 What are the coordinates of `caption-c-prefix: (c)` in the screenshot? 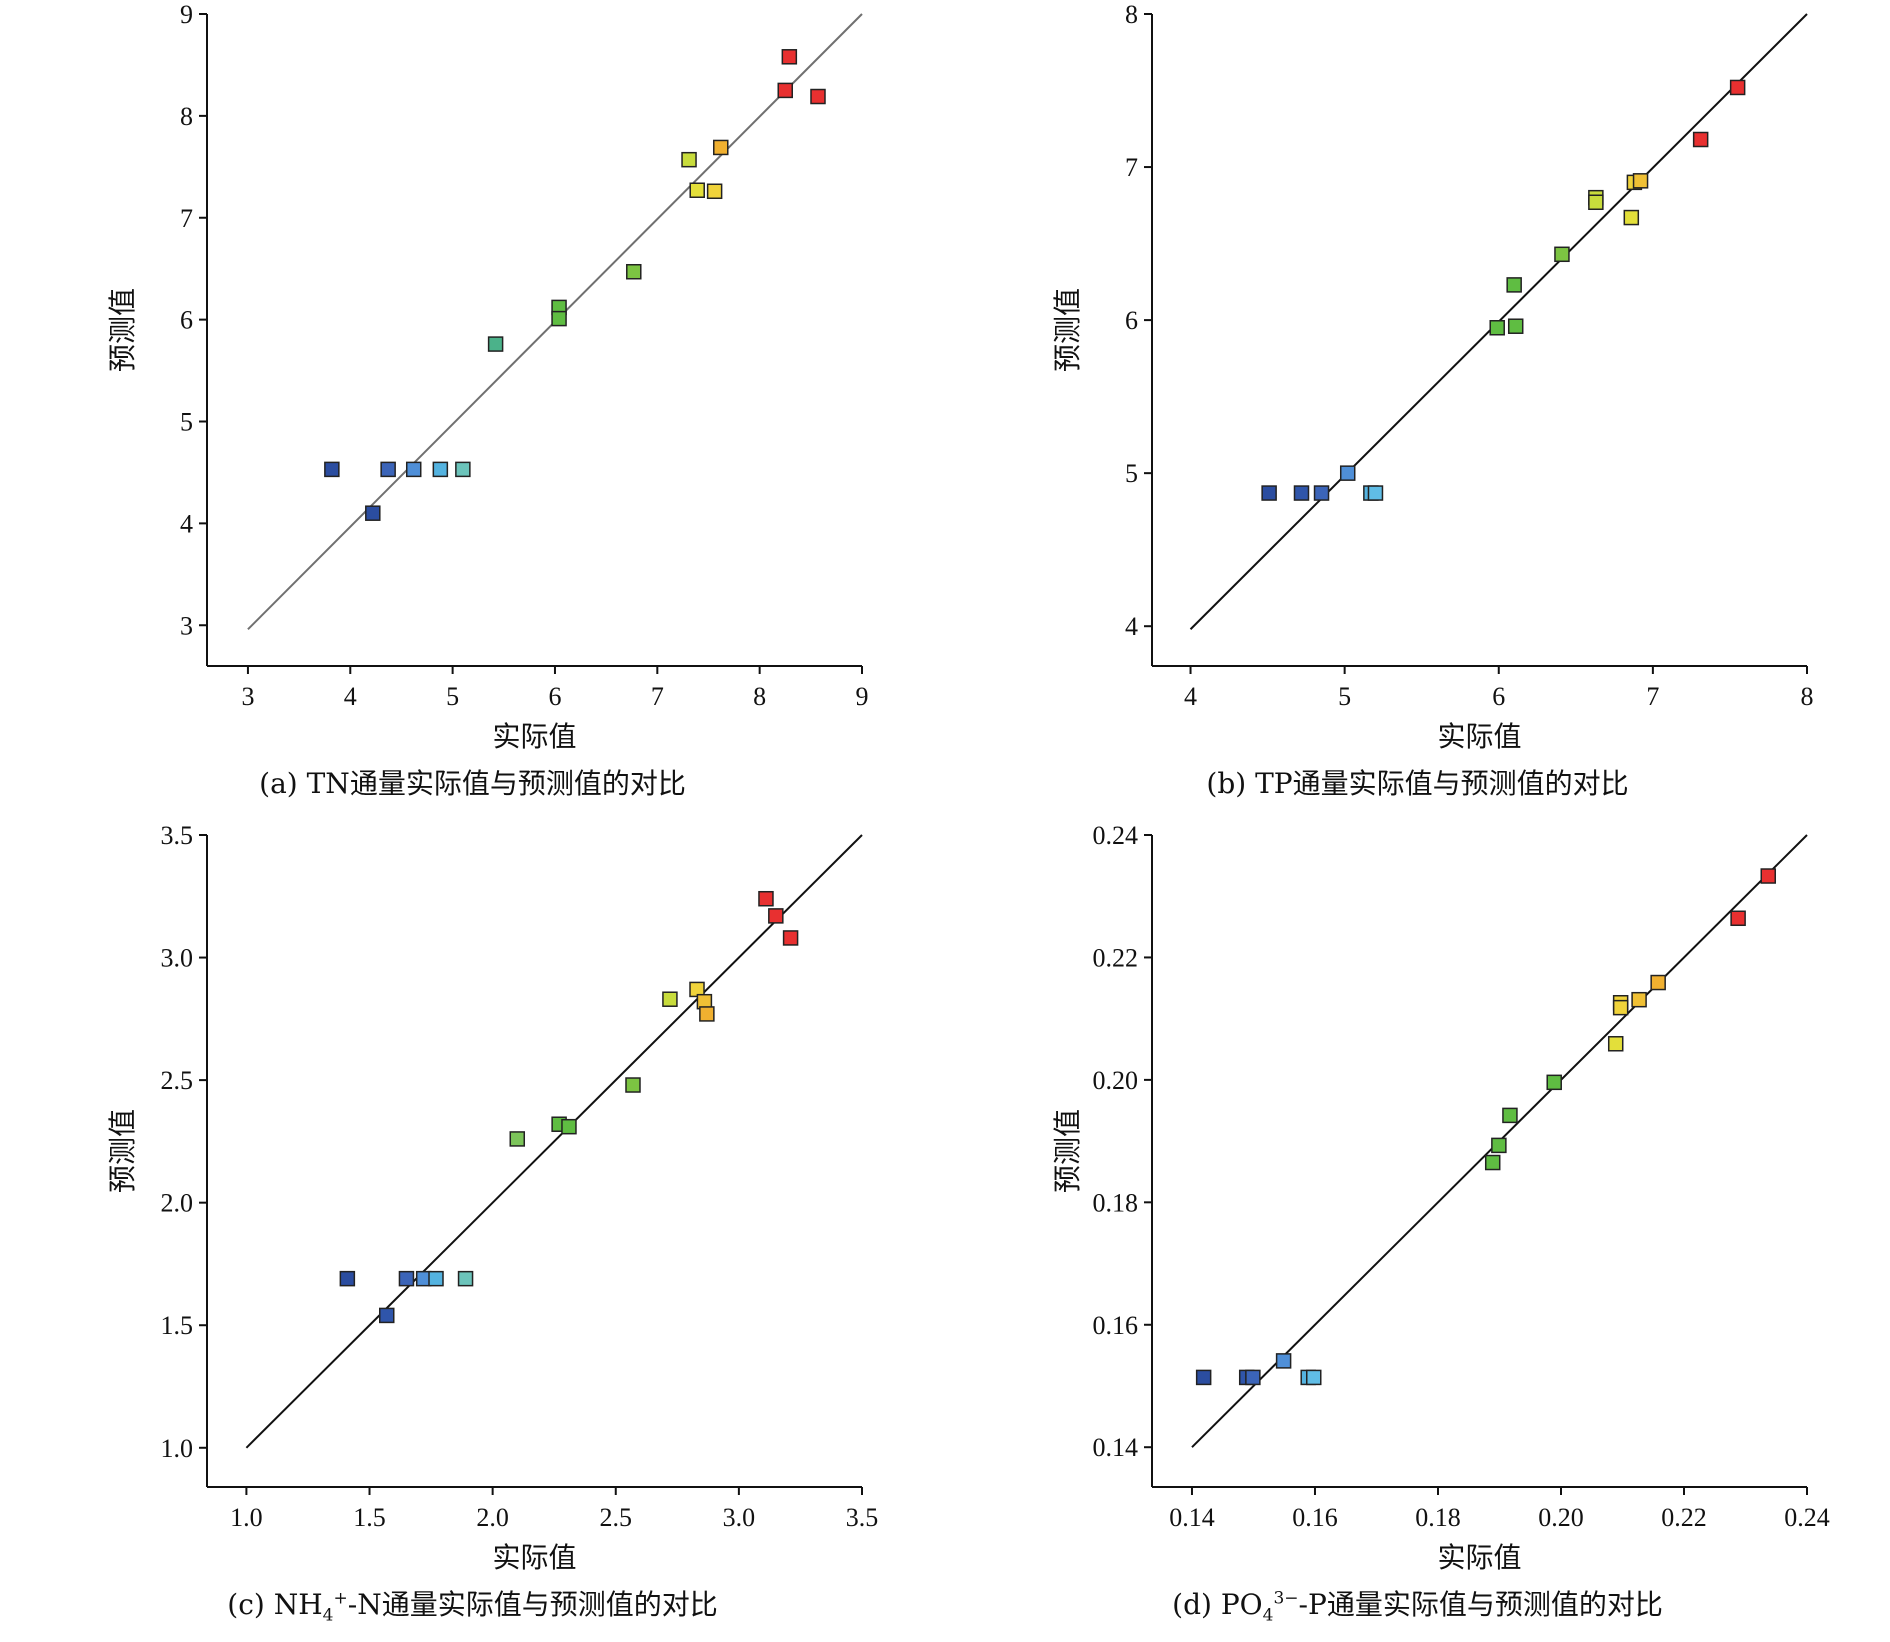 It's located at (250, 1604).